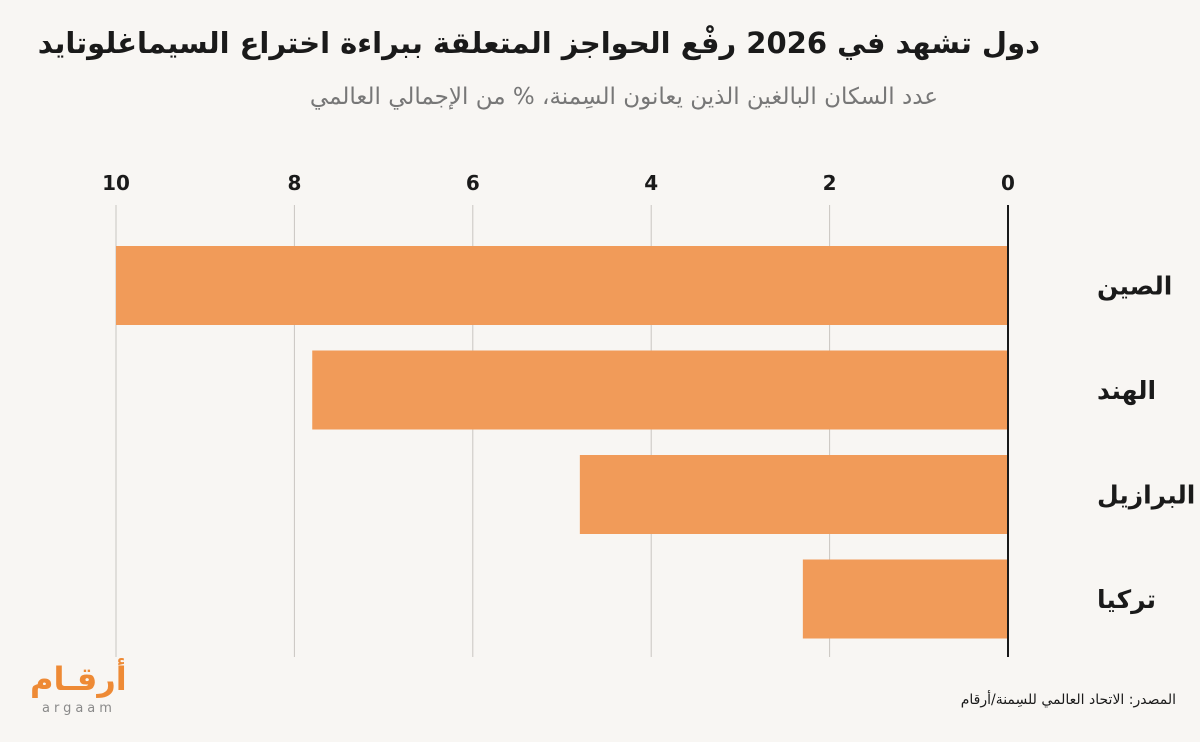 The width and height of the screenshot is (1200, 742). Describe the element at coordinates (1068, 700) in the screenshot. I see `source-note: المصدر: الاتحاد العالمي للسِمنة/أرقام` at that location.